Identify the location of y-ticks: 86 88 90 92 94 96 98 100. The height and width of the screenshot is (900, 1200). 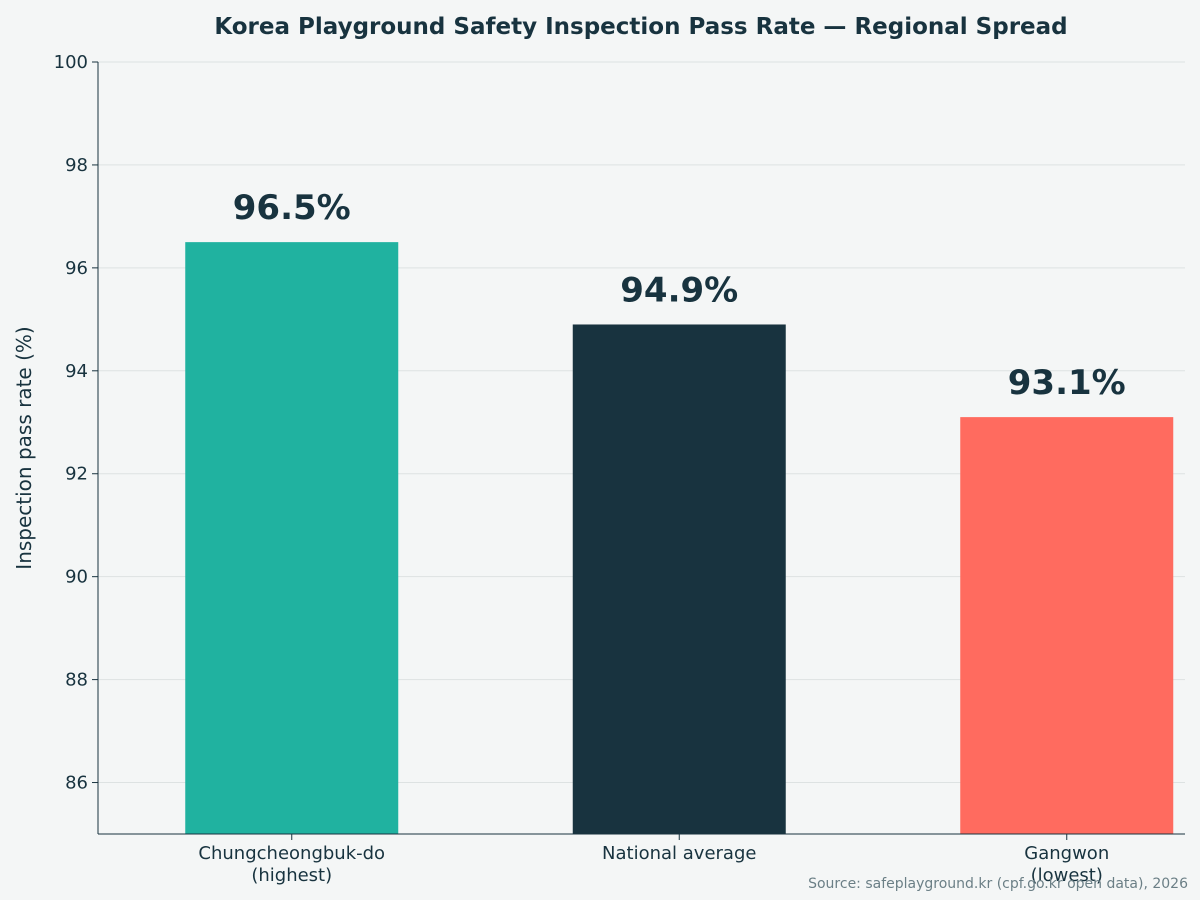
(76, 423).